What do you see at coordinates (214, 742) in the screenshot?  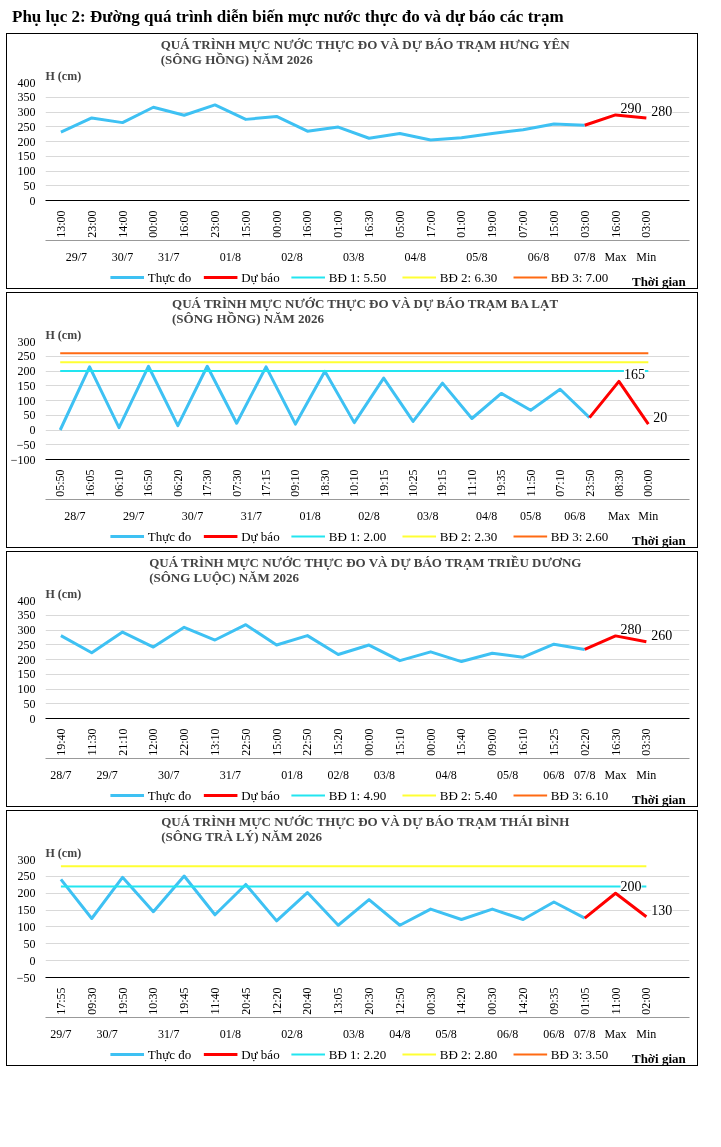 I see `x-tick-label: 13:10` at bounding box center [214, 742].